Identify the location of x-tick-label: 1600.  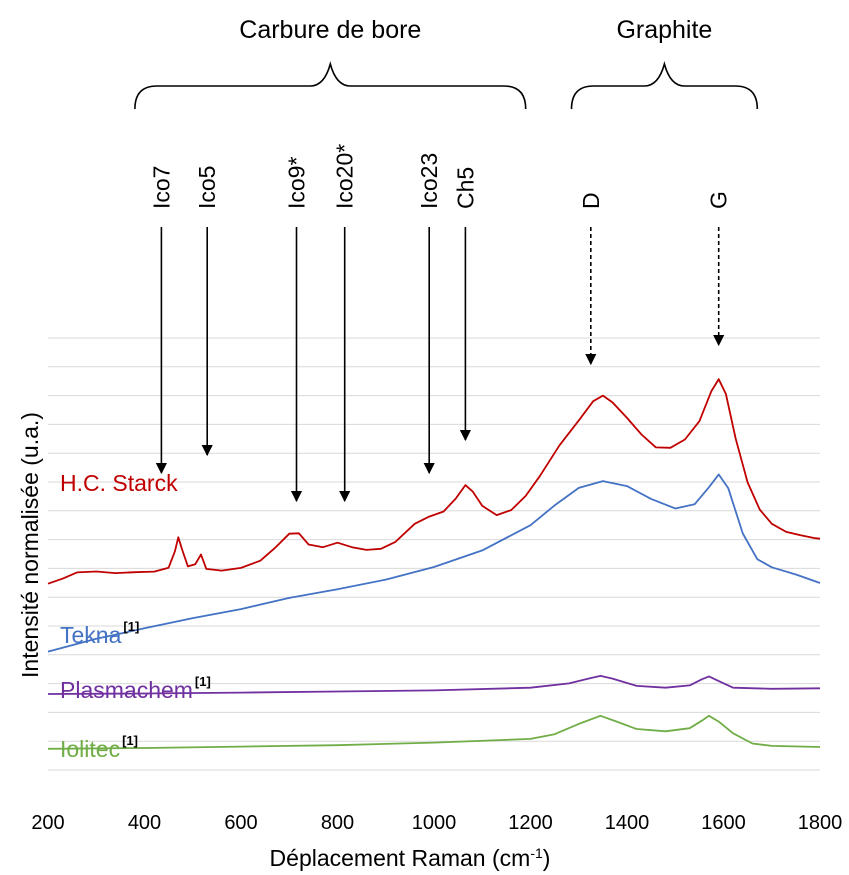
(723, 823).